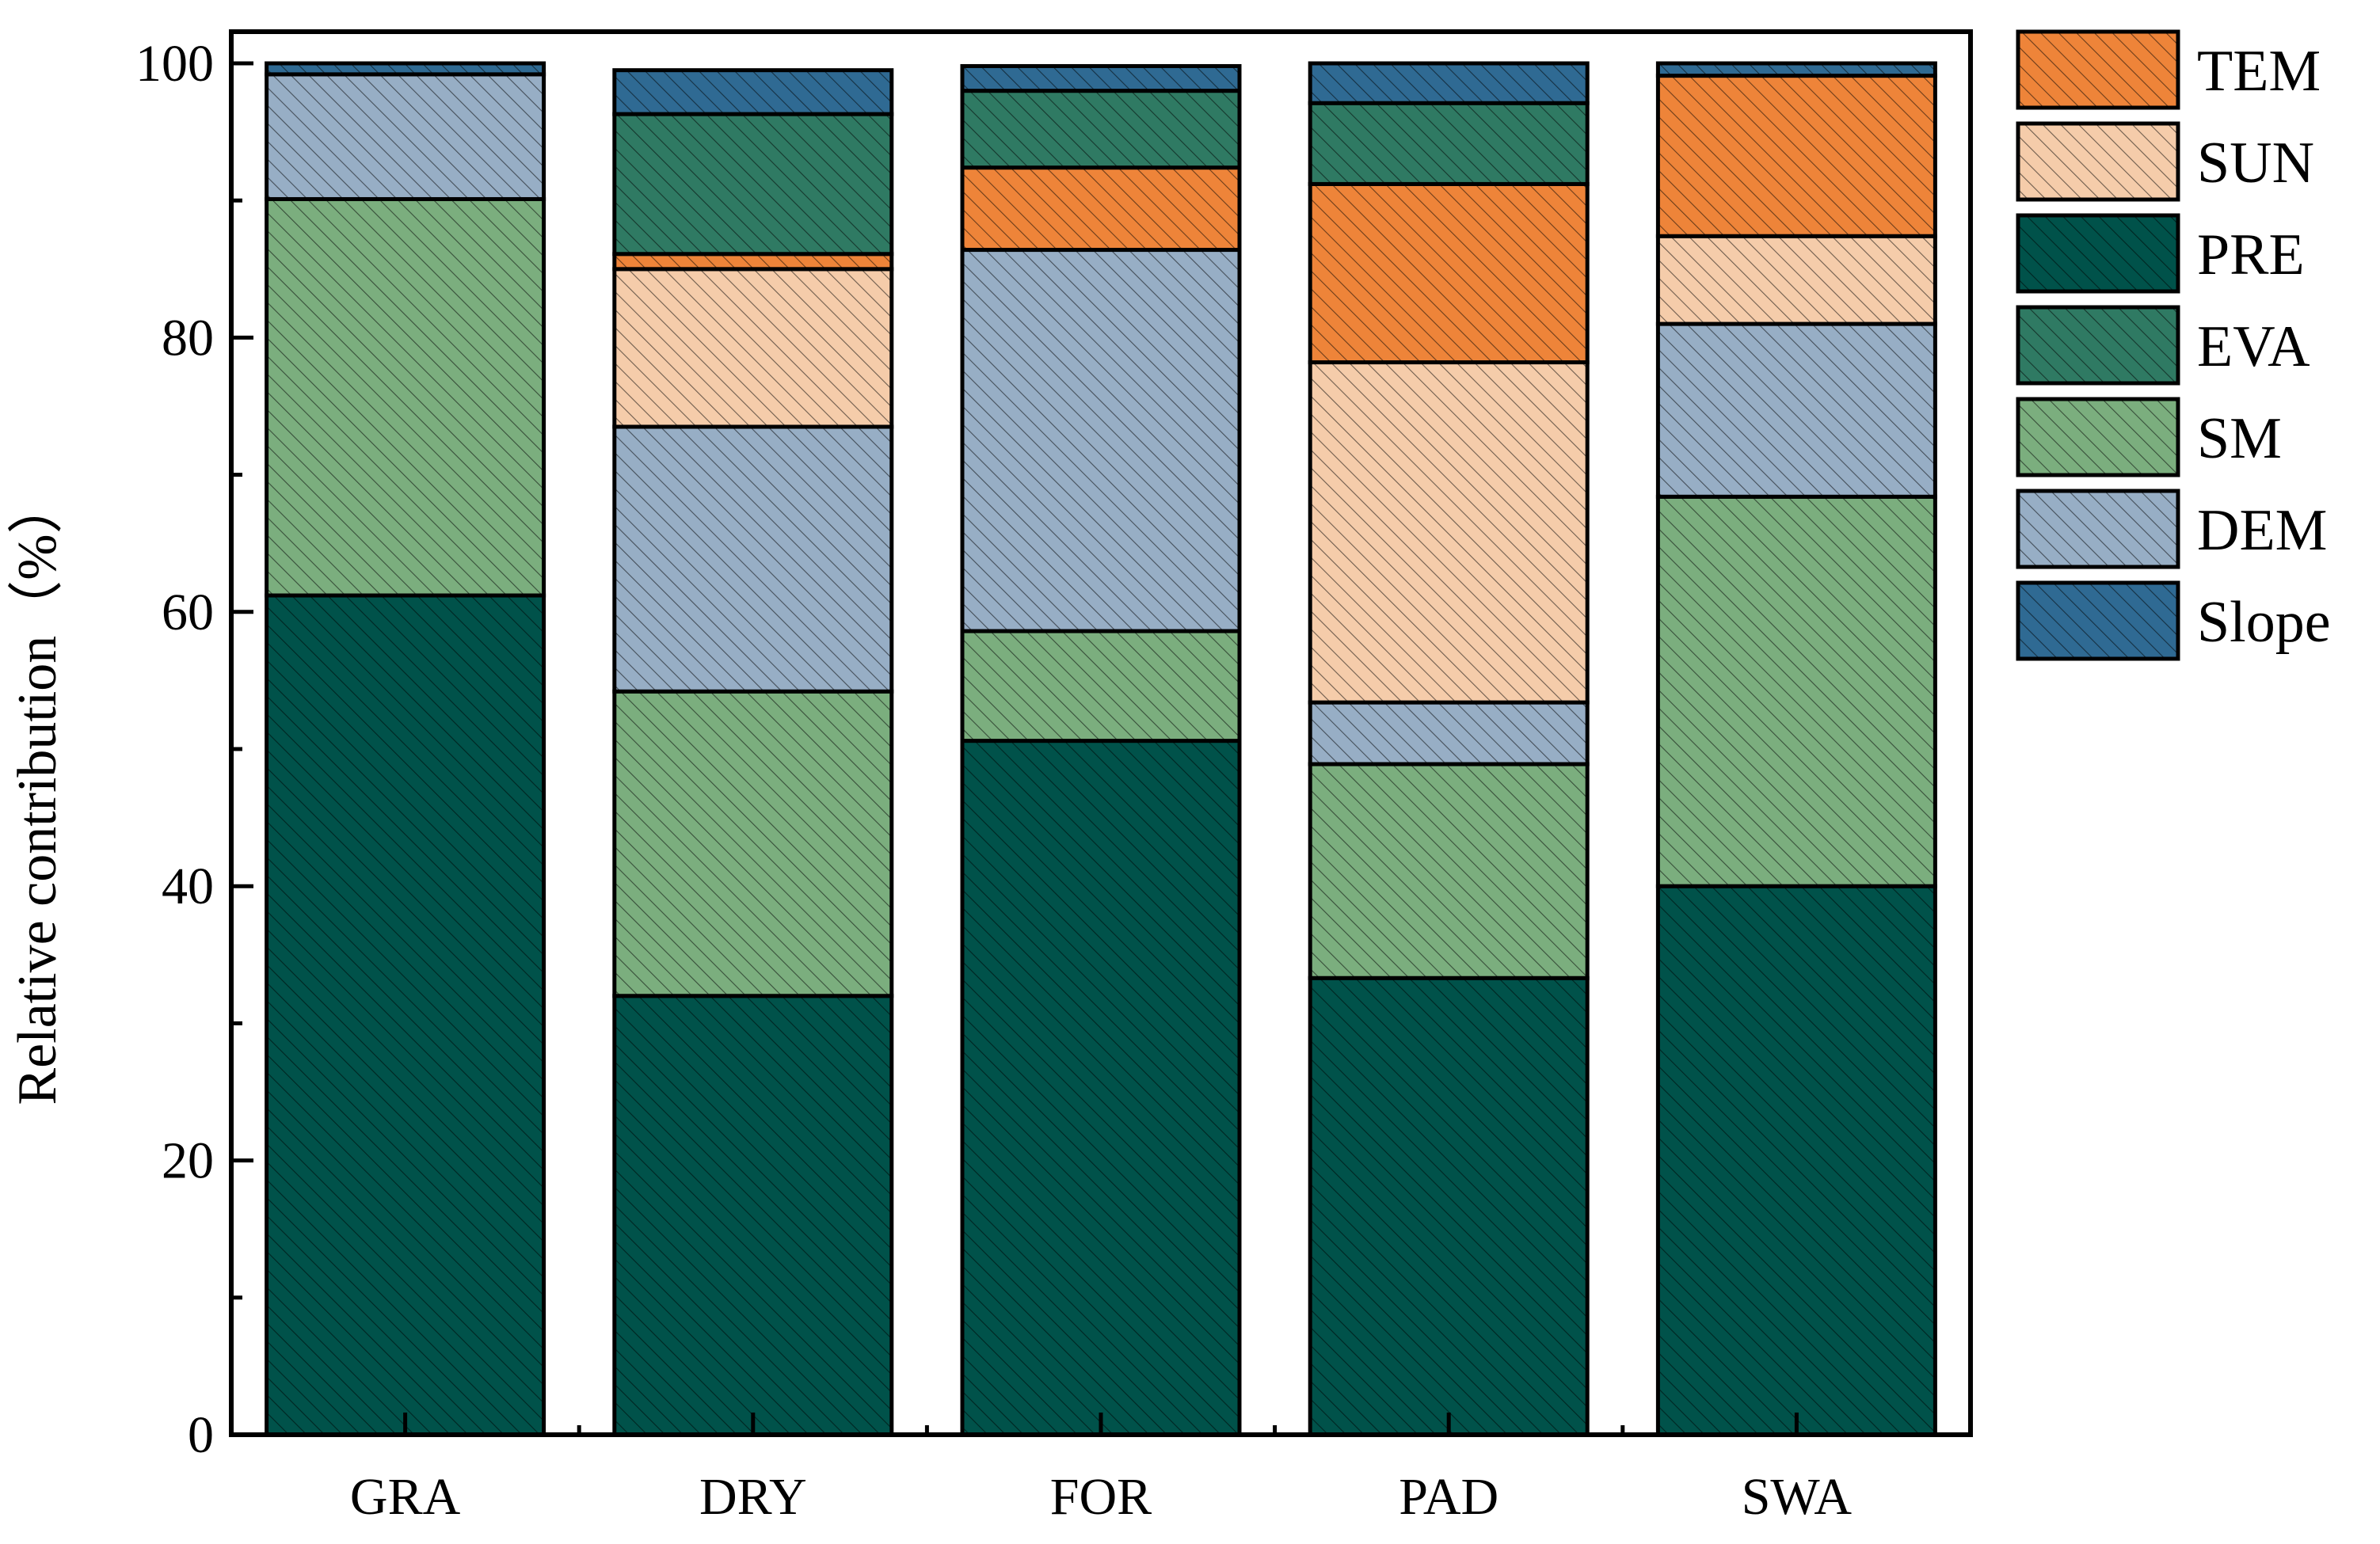  Describe the element at coordinates (2165, 161) in the screenshot. I see `legend-item-sun: SUN` at that location.